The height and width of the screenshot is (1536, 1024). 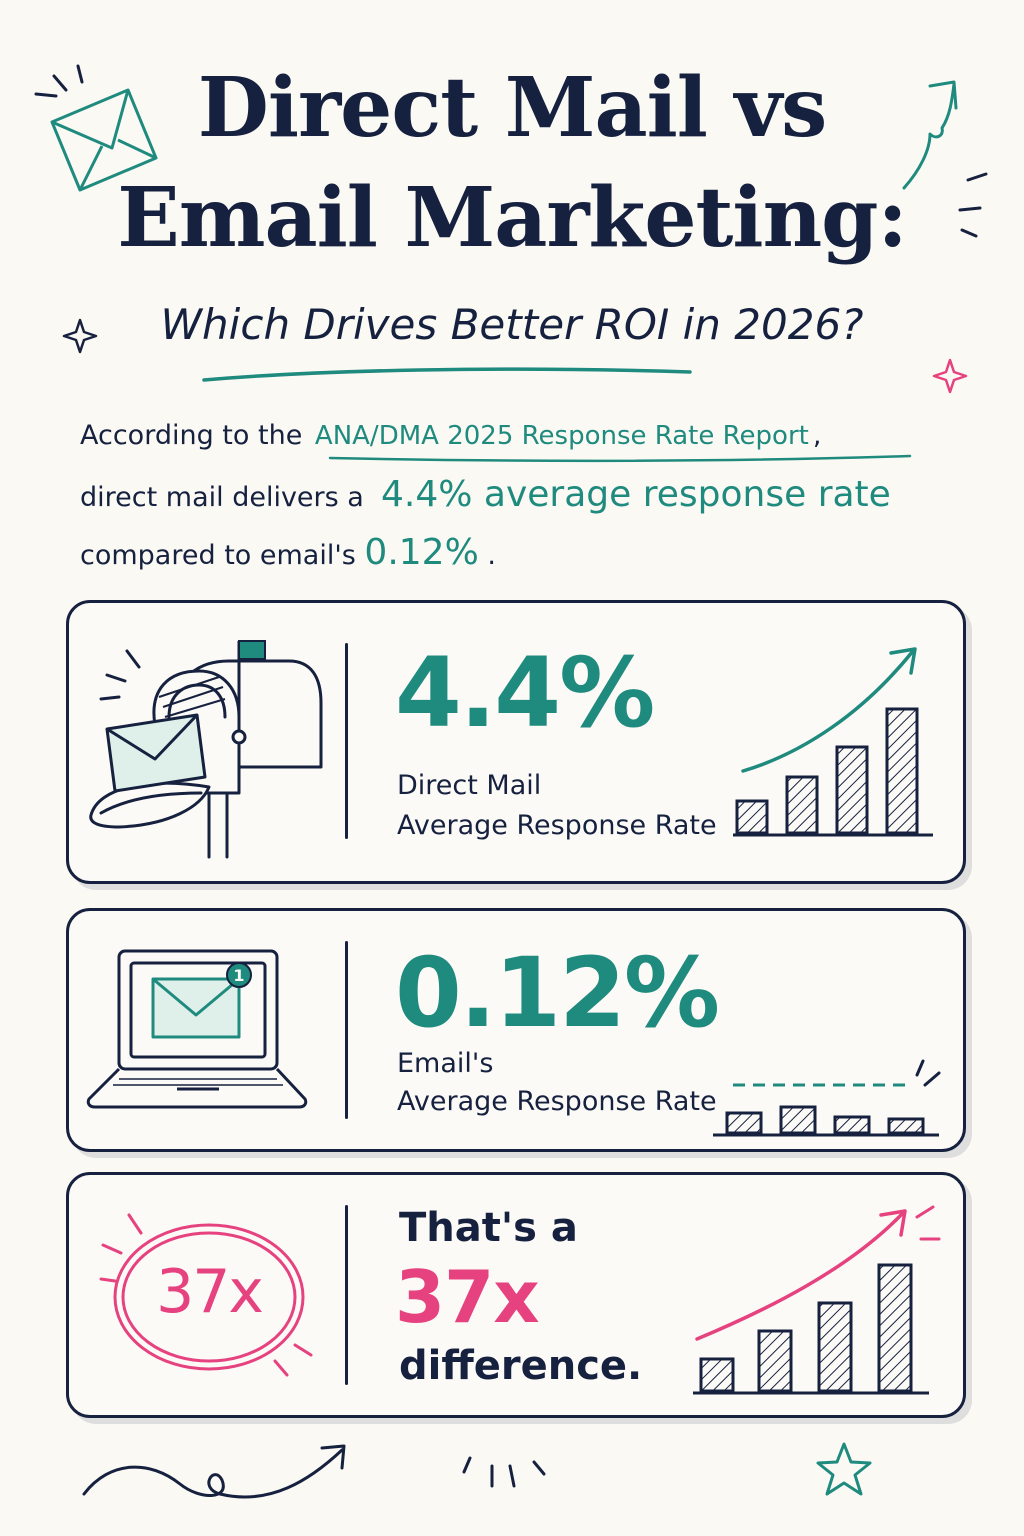 What do you see at coordinates (191, 435) in the screenshot?
I see `intro-line1-prefix: According to the` at bounding box center [191, 435].